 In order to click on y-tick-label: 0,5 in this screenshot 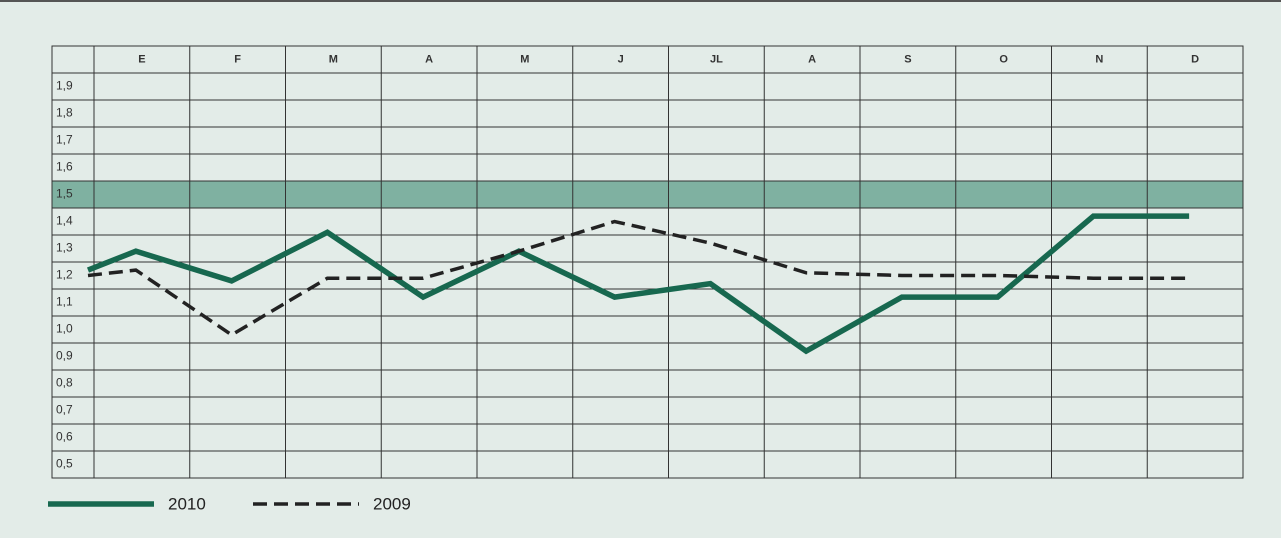, I will do `click(64, 464)`.